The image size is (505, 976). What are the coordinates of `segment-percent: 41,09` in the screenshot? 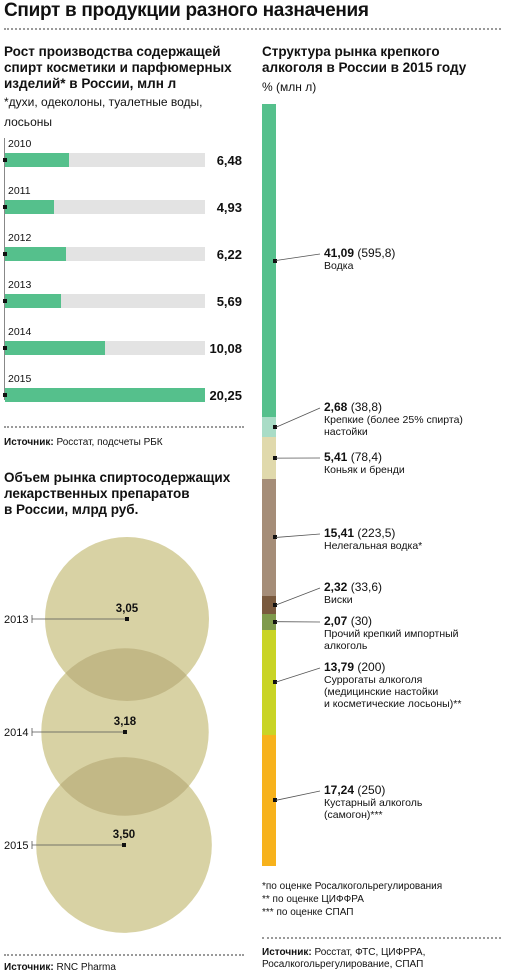 It's located at (339, 253).